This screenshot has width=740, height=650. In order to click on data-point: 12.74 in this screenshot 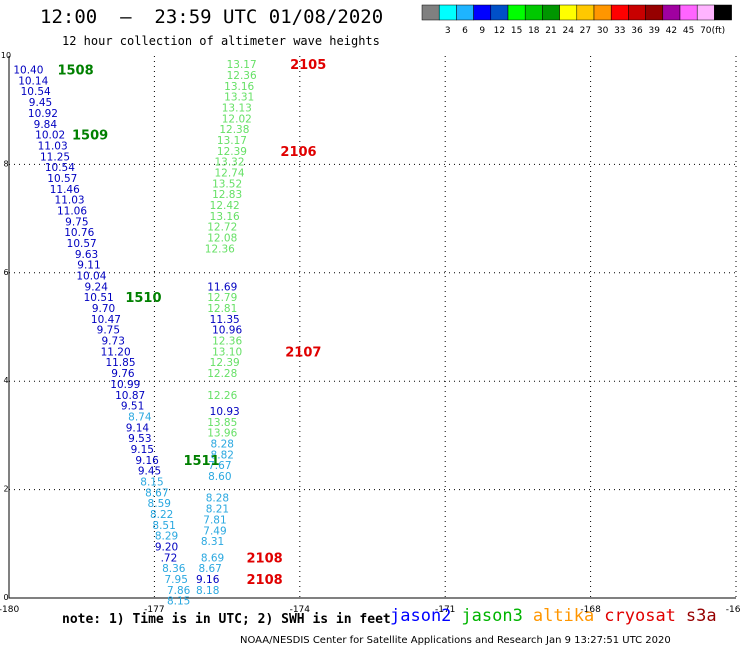, I will do `click(229, 174)`.